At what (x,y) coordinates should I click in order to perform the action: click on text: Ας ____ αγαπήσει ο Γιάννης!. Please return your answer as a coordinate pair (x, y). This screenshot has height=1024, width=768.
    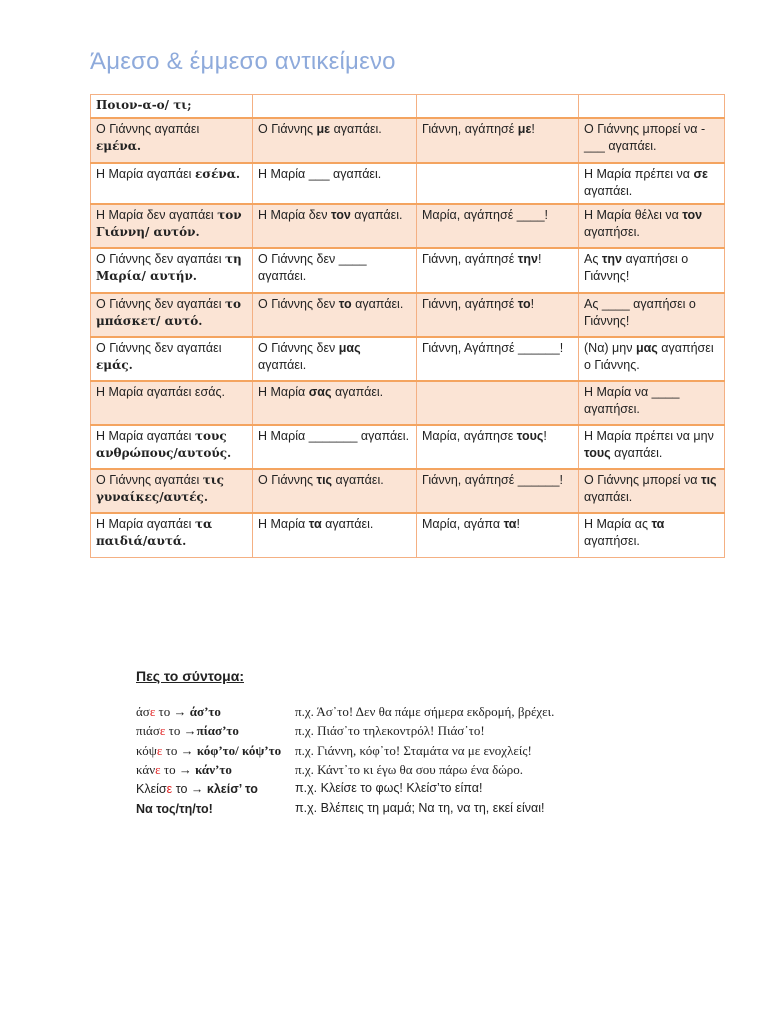
    Looking at the image, I should click on (640, 312).